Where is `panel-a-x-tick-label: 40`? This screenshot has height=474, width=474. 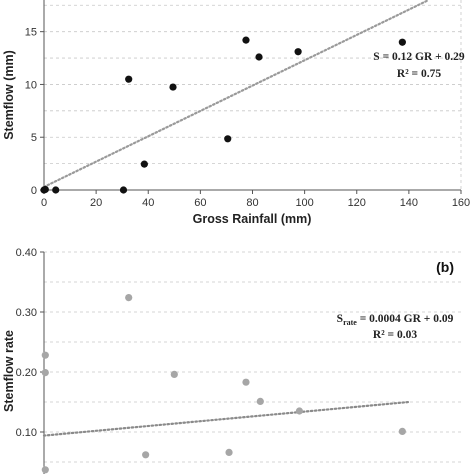
panel-a-x-tick-label: 40 is located at coordinates (148, 203).